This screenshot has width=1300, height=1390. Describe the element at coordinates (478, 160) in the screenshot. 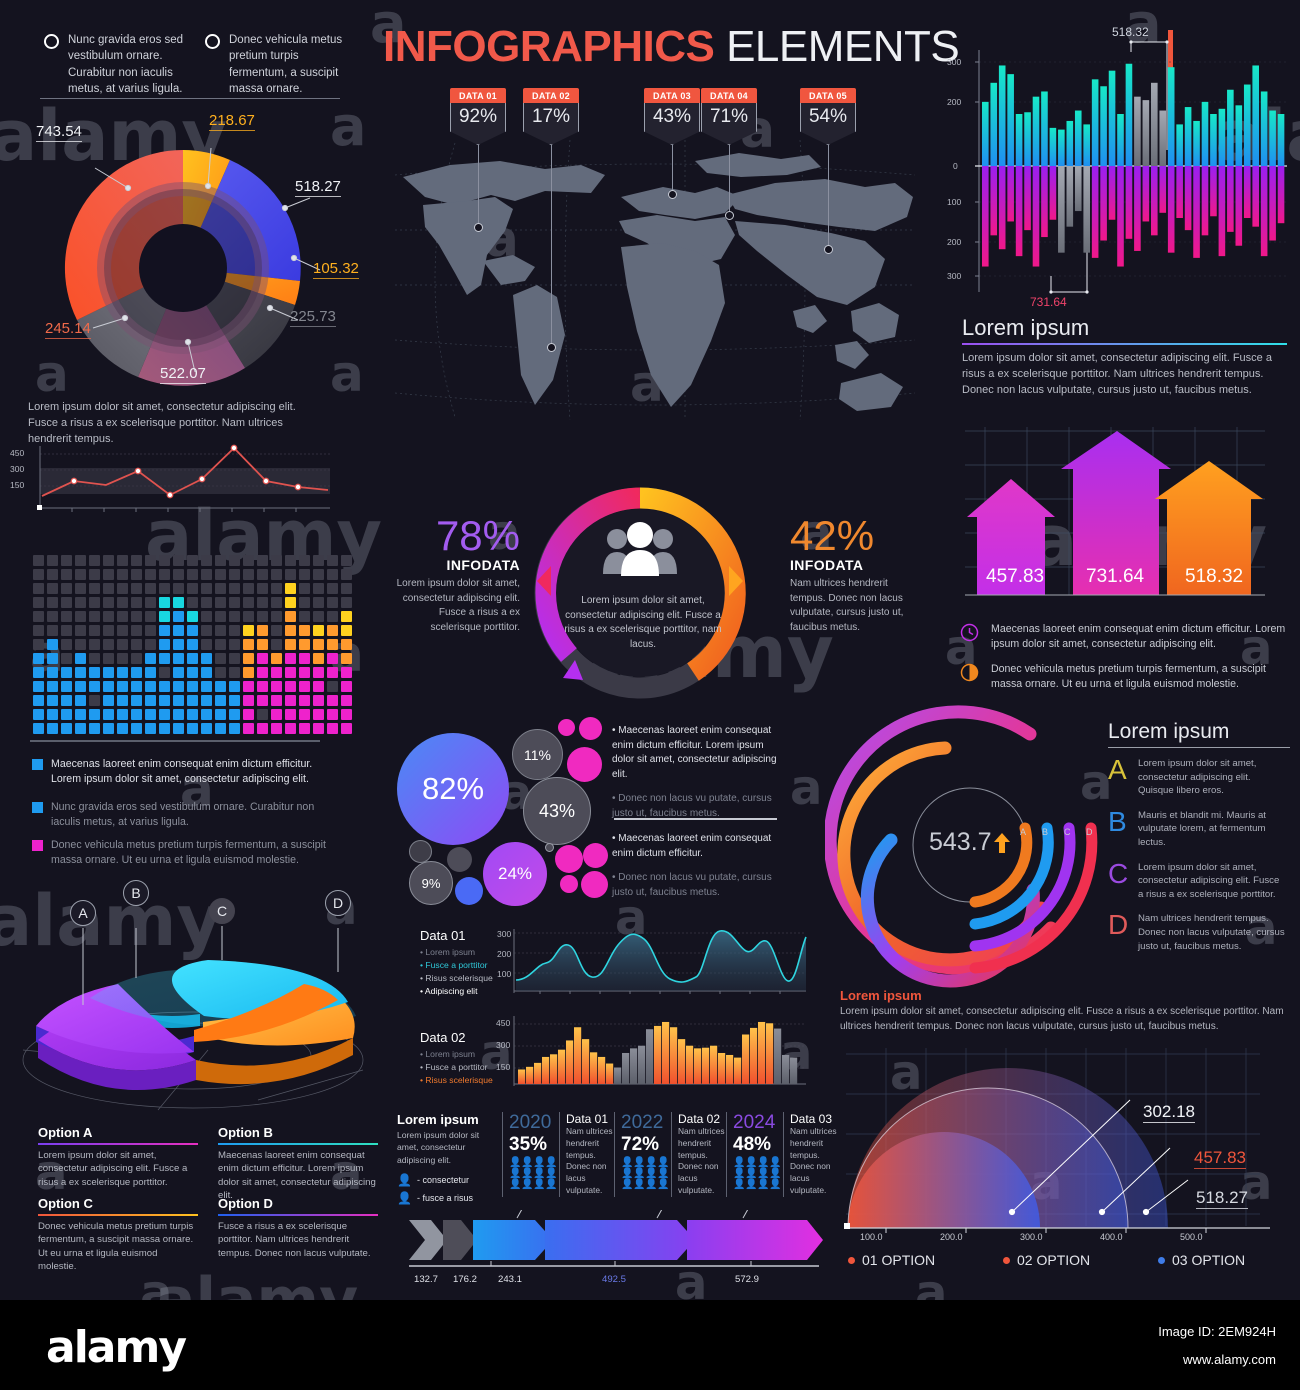

I see `map-pin-1: DATA 01 92%` at that location.